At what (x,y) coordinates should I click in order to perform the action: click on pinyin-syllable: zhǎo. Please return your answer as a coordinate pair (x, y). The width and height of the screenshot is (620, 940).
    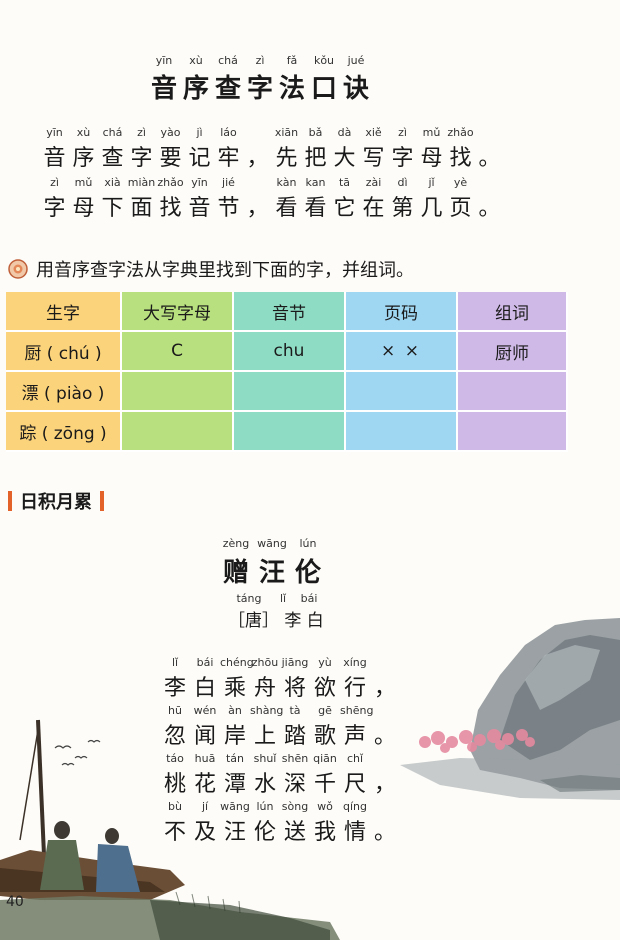
    Looking at the image, I should click on (170, 182).